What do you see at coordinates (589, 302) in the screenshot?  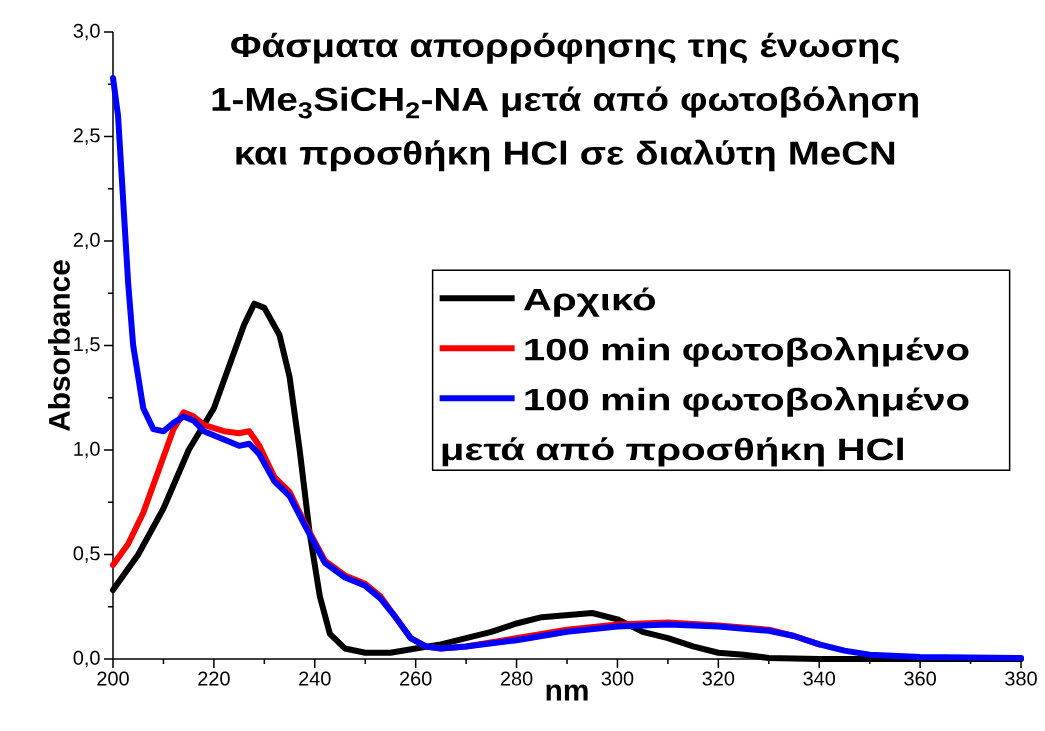 I see `legend-label: Αρχικό` at bounding box center [589, 302].